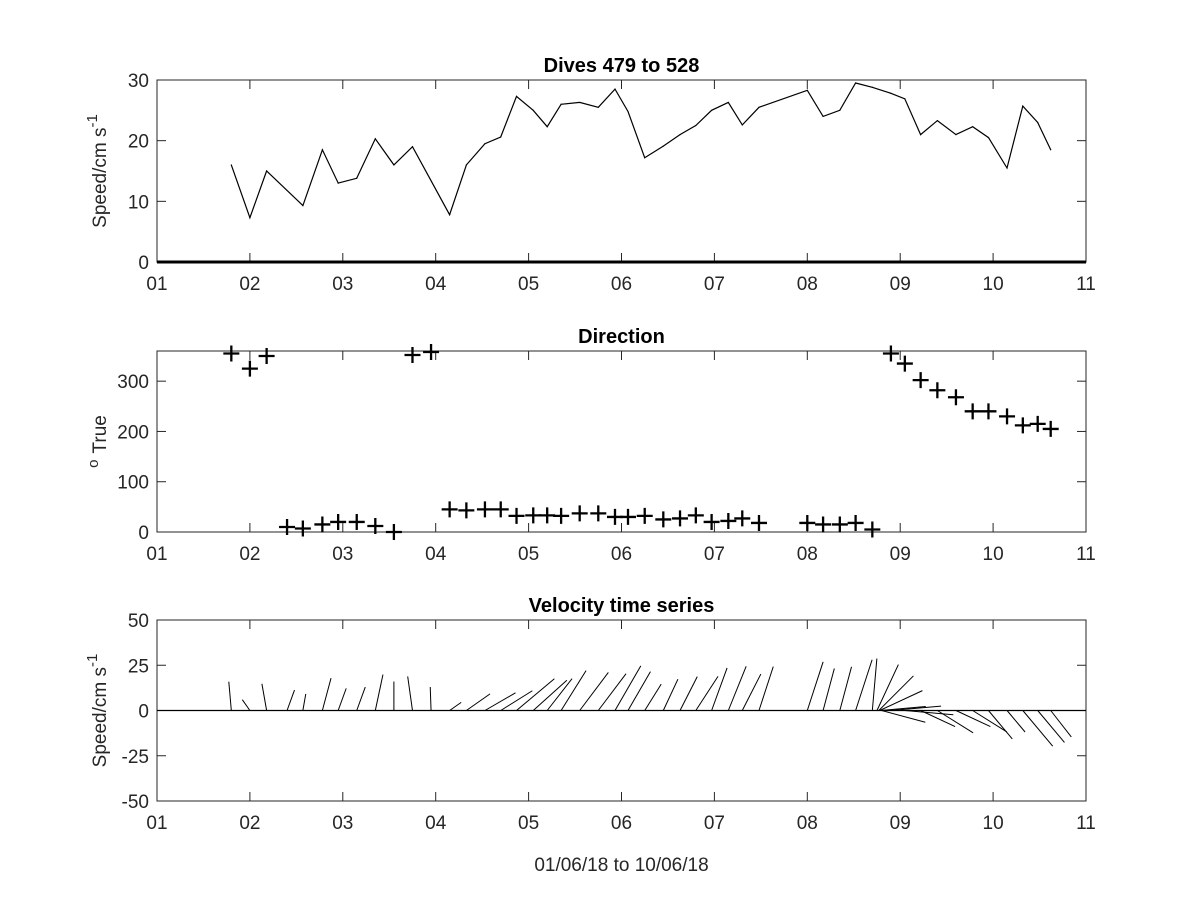  Describe the element at coordinates (621, 337) in the screenshot. I see `panel-title: Direction` at that location.